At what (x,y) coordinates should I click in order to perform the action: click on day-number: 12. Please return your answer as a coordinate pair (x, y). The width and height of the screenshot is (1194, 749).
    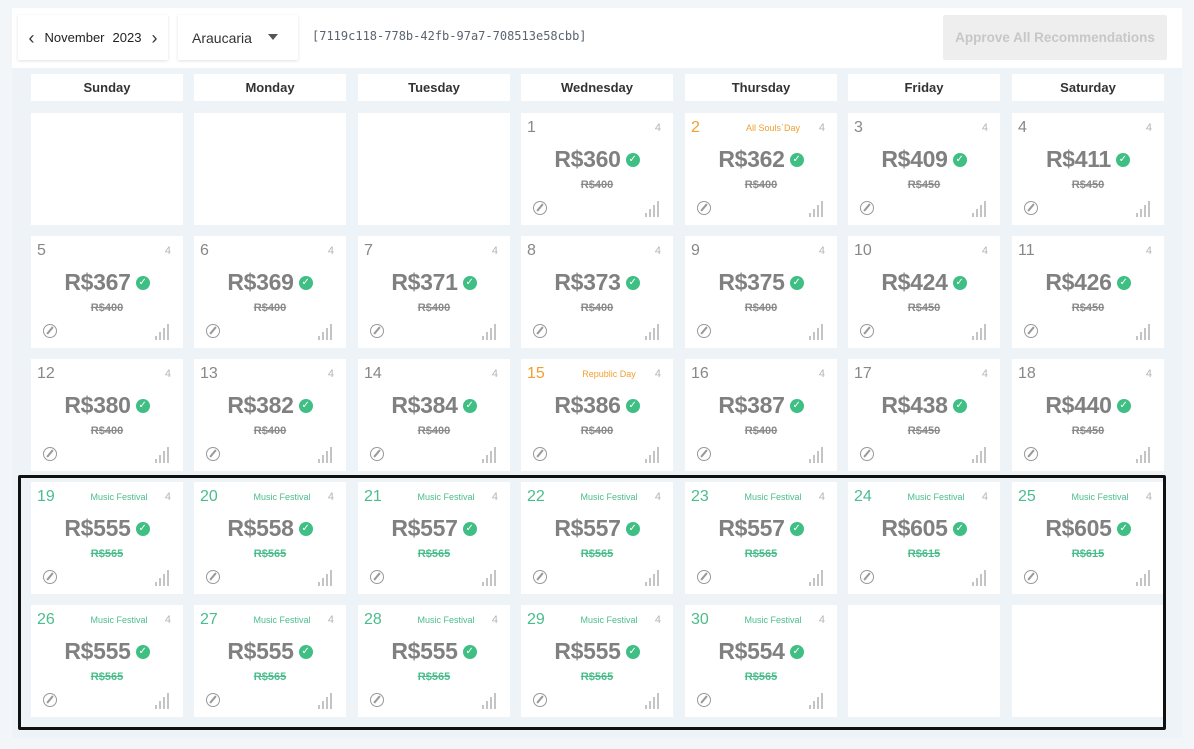
    Looking at the image, I should click on (46, 373).